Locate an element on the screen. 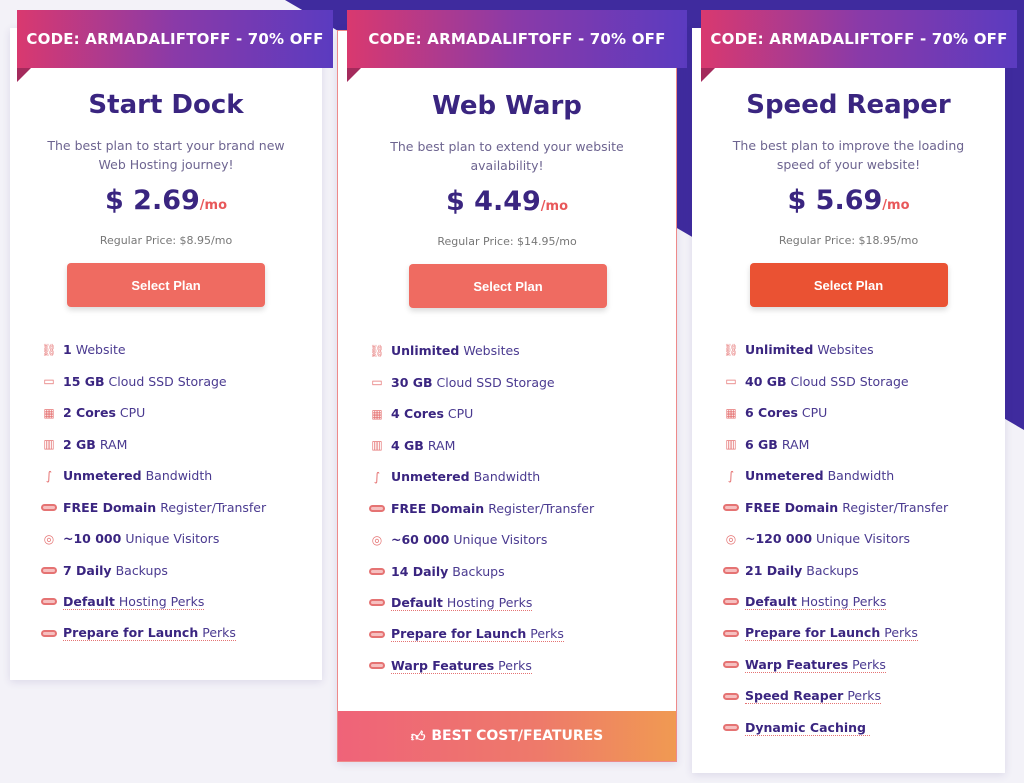 This screenshot has width=1024, height=783. cable-icon: ∫ is located at coordinates (49, 475).